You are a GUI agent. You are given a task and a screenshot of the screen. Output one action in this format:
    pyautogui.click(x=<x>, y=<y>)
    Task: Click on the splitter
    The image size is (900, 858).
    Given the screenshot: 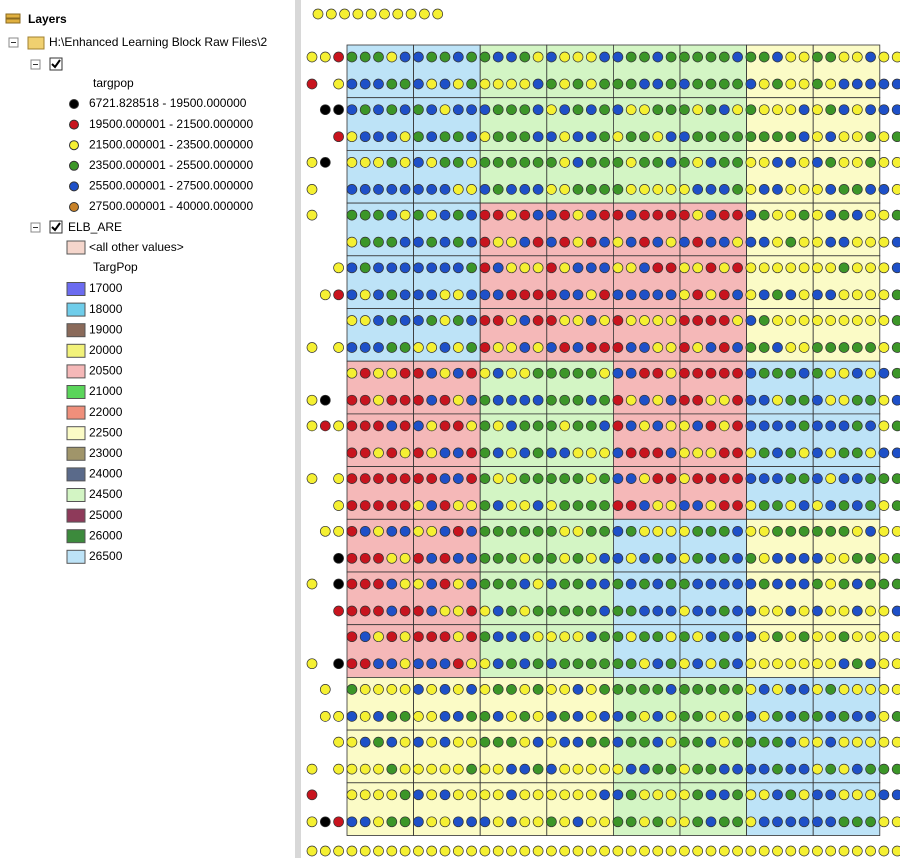 What is the action you would take?
    pyautogui.click(x=298, y=429)
    